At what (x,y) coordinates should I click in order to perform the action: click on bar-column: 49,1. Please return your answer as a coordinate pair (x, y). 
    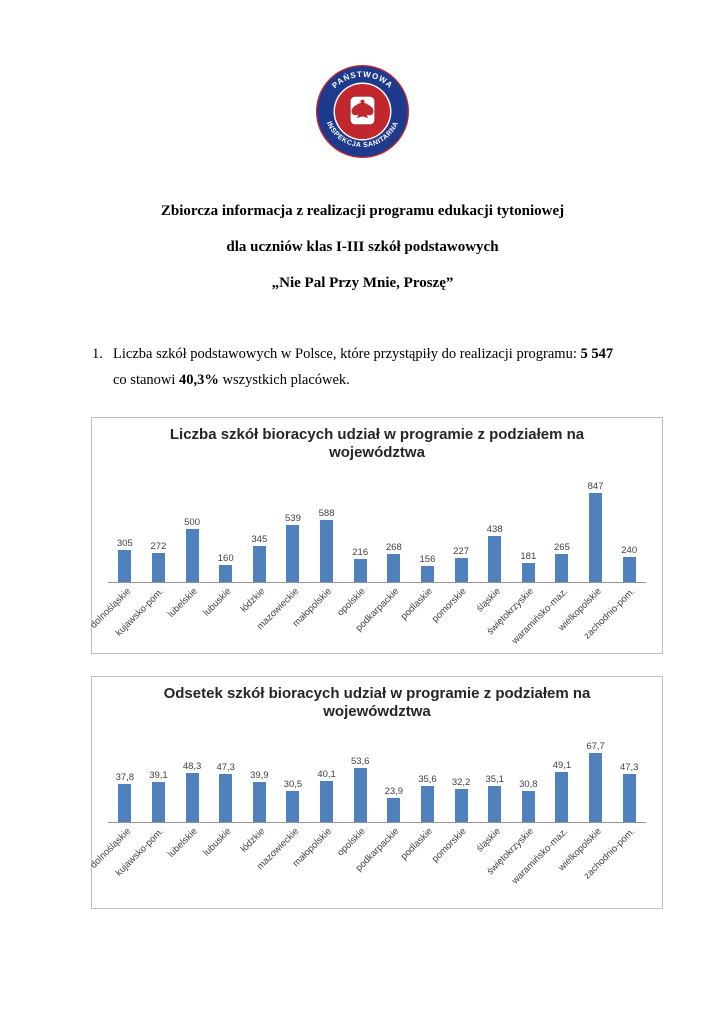
    Looking at the image, I should click on (562, 777).